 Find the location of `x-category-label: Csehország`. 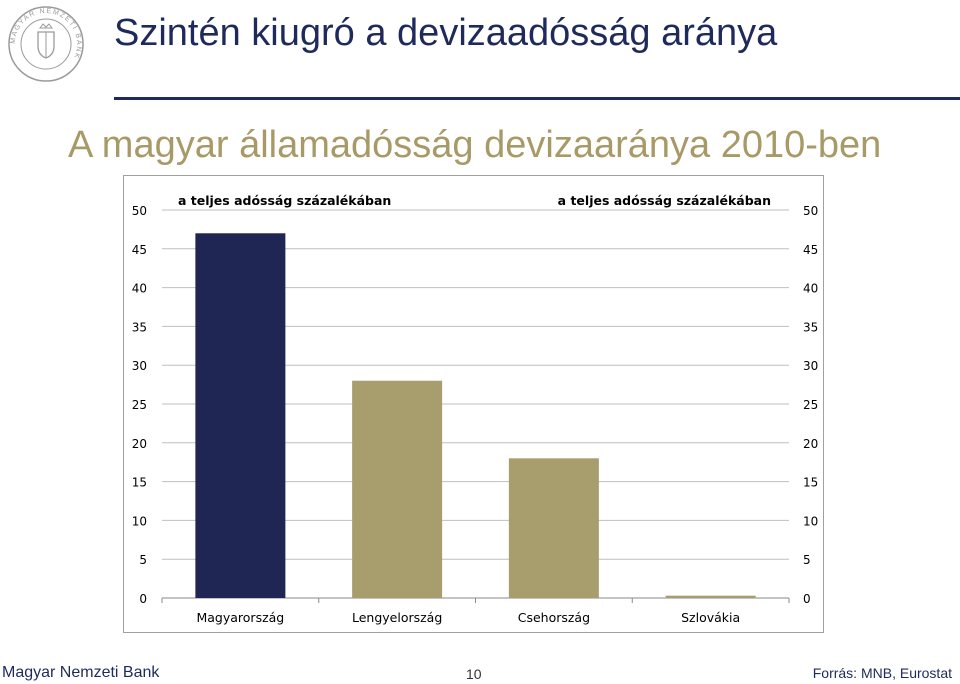

x-category-label: Csehország is located at coordinates (554, 617).